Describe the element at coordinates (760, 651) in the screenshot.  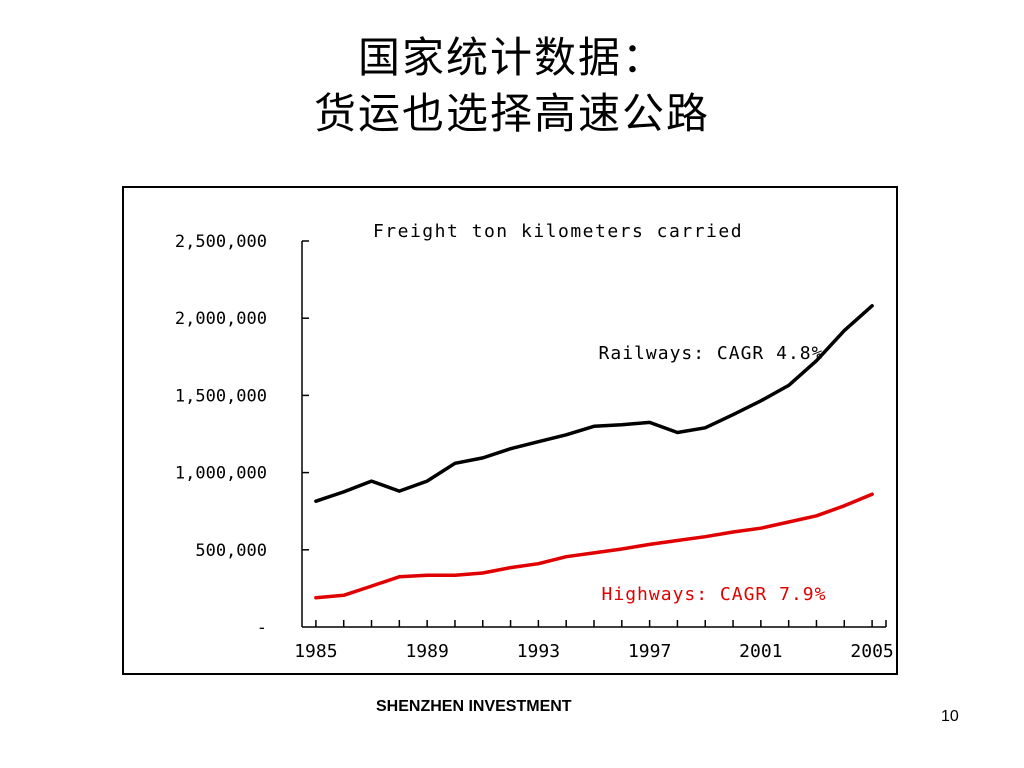
I see `x-tick-label: 2001` at that location.